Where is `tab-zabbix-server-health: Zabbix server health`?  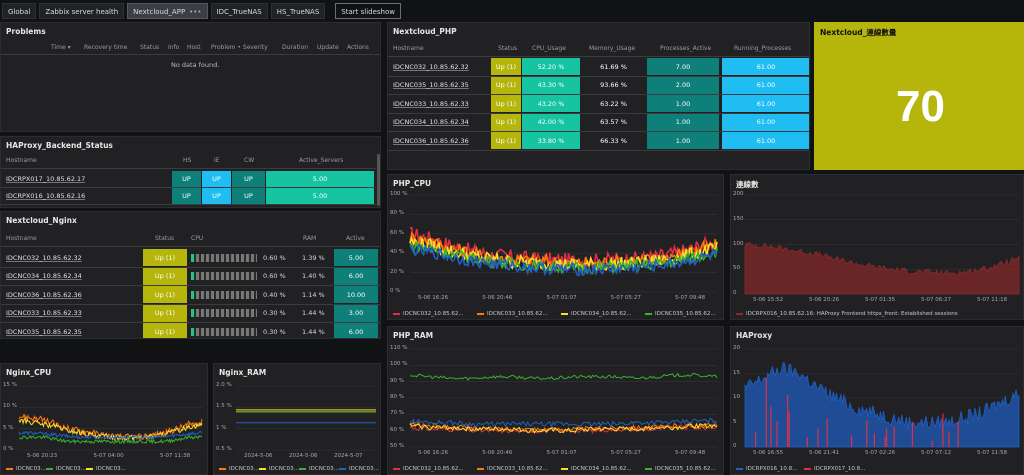
tab-zabbix-server-health: Zabbix server health is located at coordinates (82, 11).